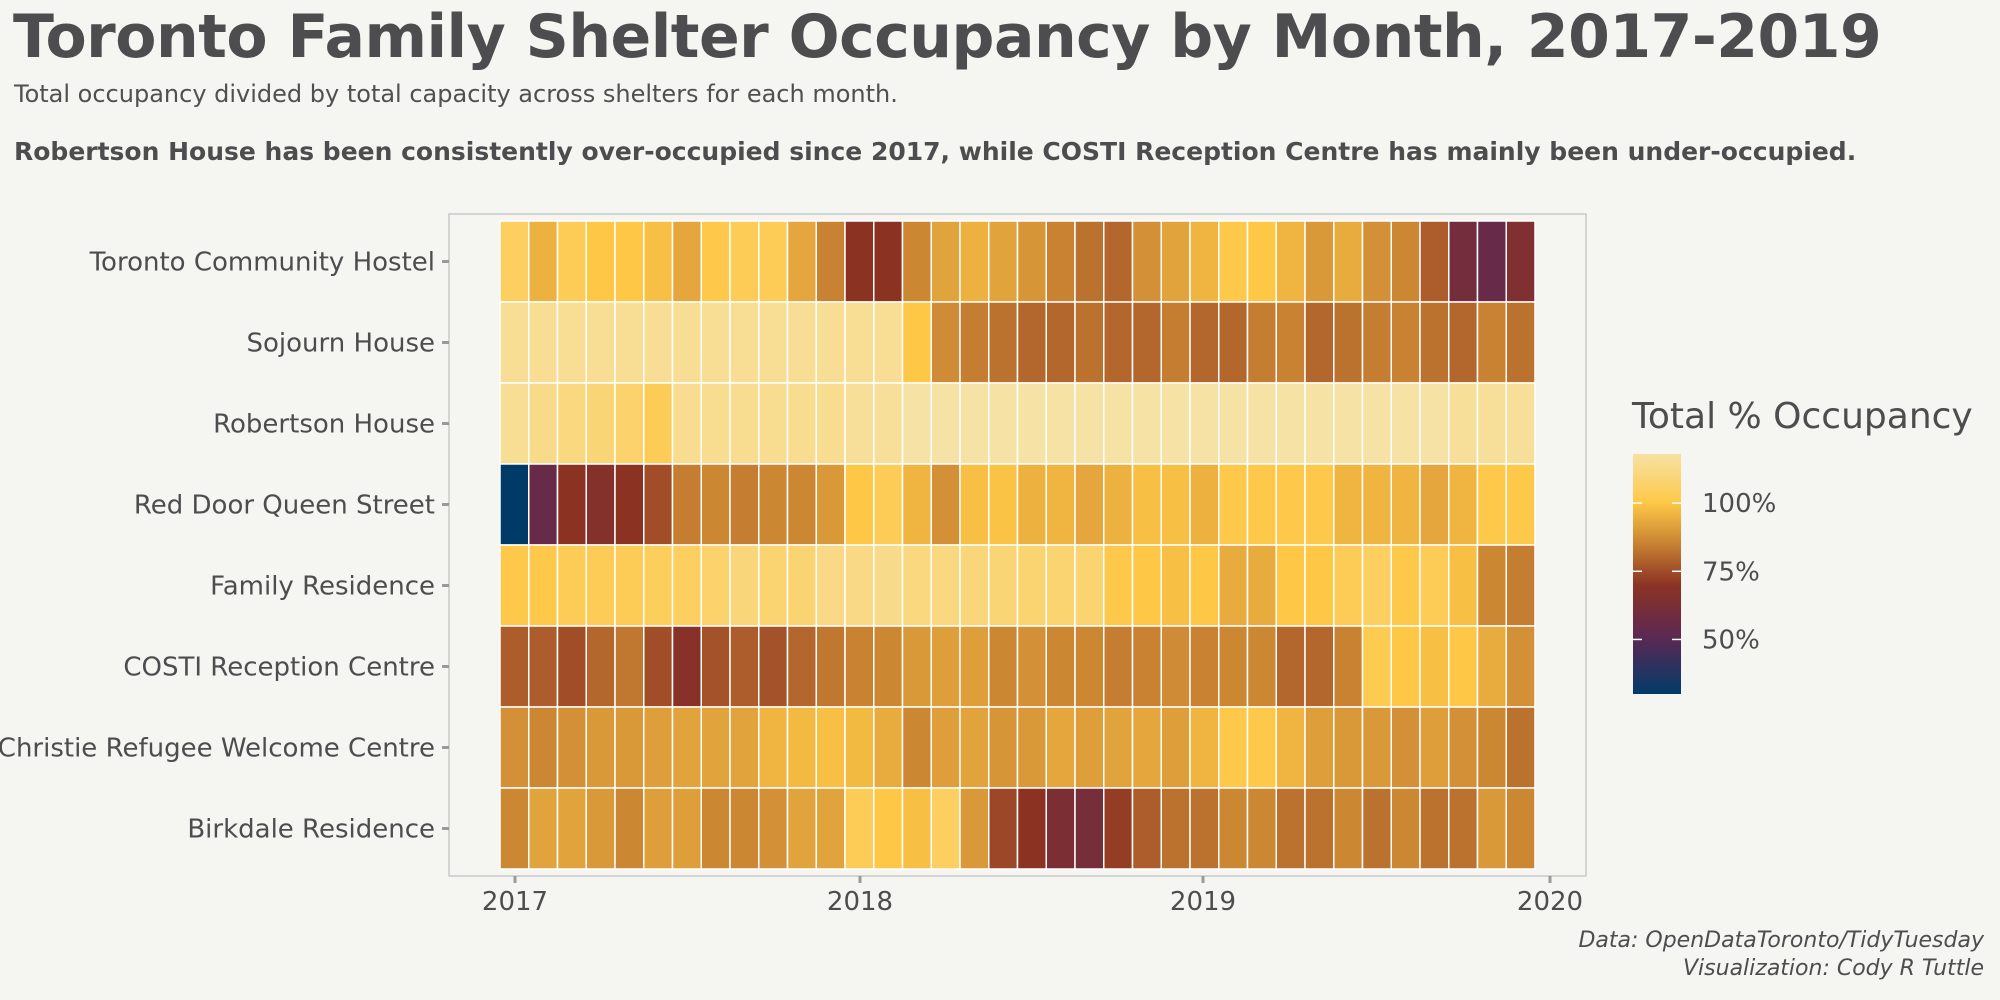 This screenshot has width=2000, height=1000. Describe the element at coordinates (322, 587) in the screenshot. I see `y-axis-label: Family Residence` at that location.